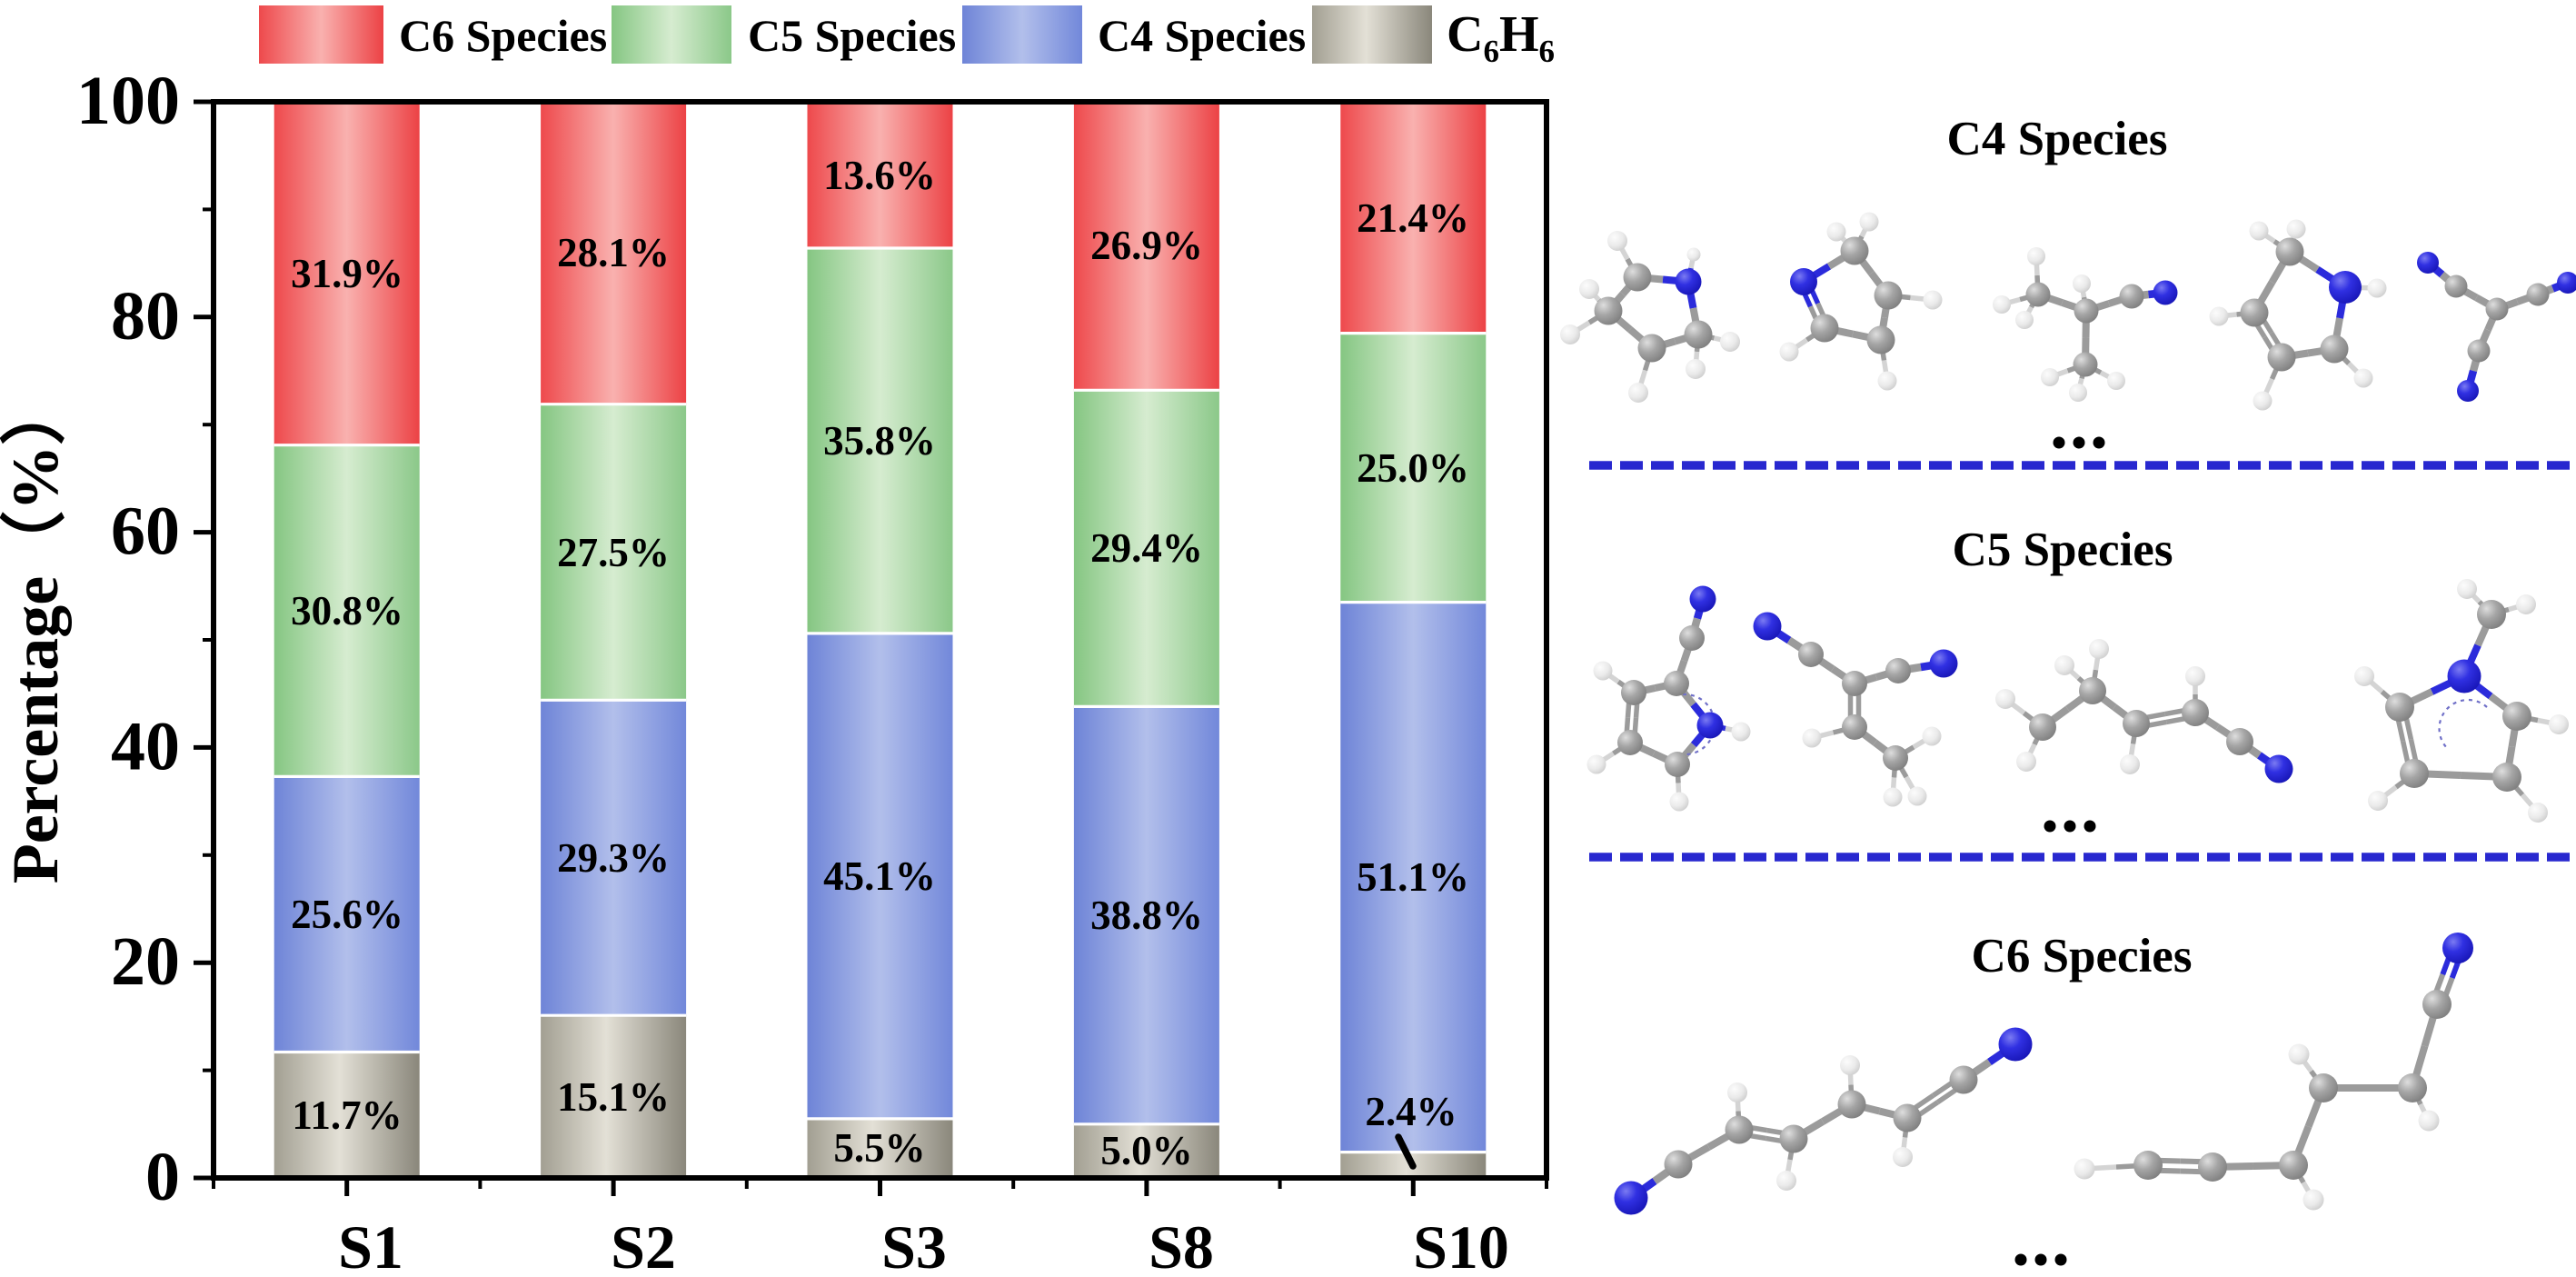 The height and width of the screenshot is (1277, 2576). I want to click on svg-text: 60, so click(145, 532).